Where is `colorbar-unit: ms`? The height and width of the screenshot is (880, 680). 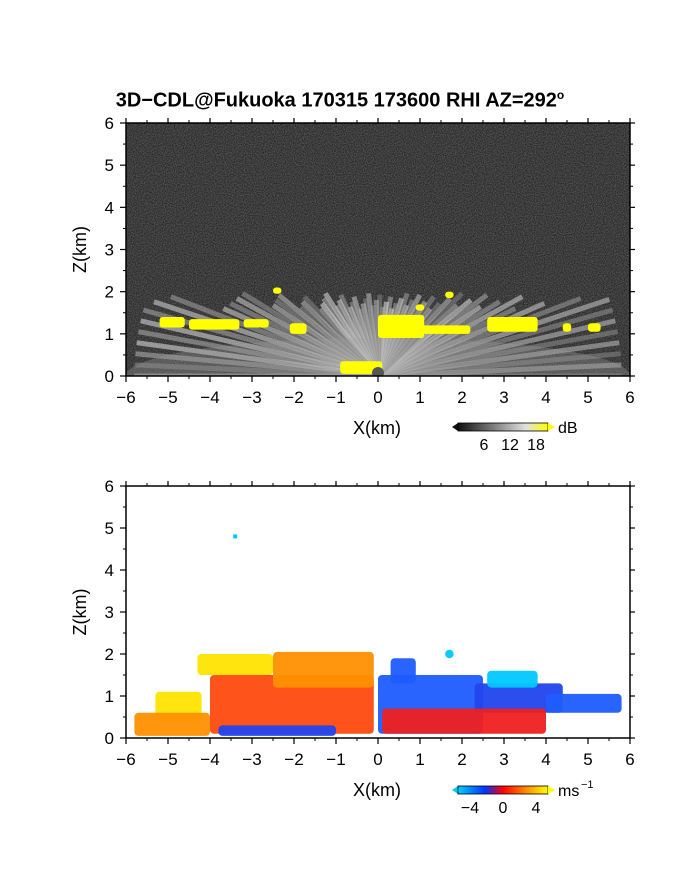
colorbar-unit: ms is located at coordinates (568, 791).